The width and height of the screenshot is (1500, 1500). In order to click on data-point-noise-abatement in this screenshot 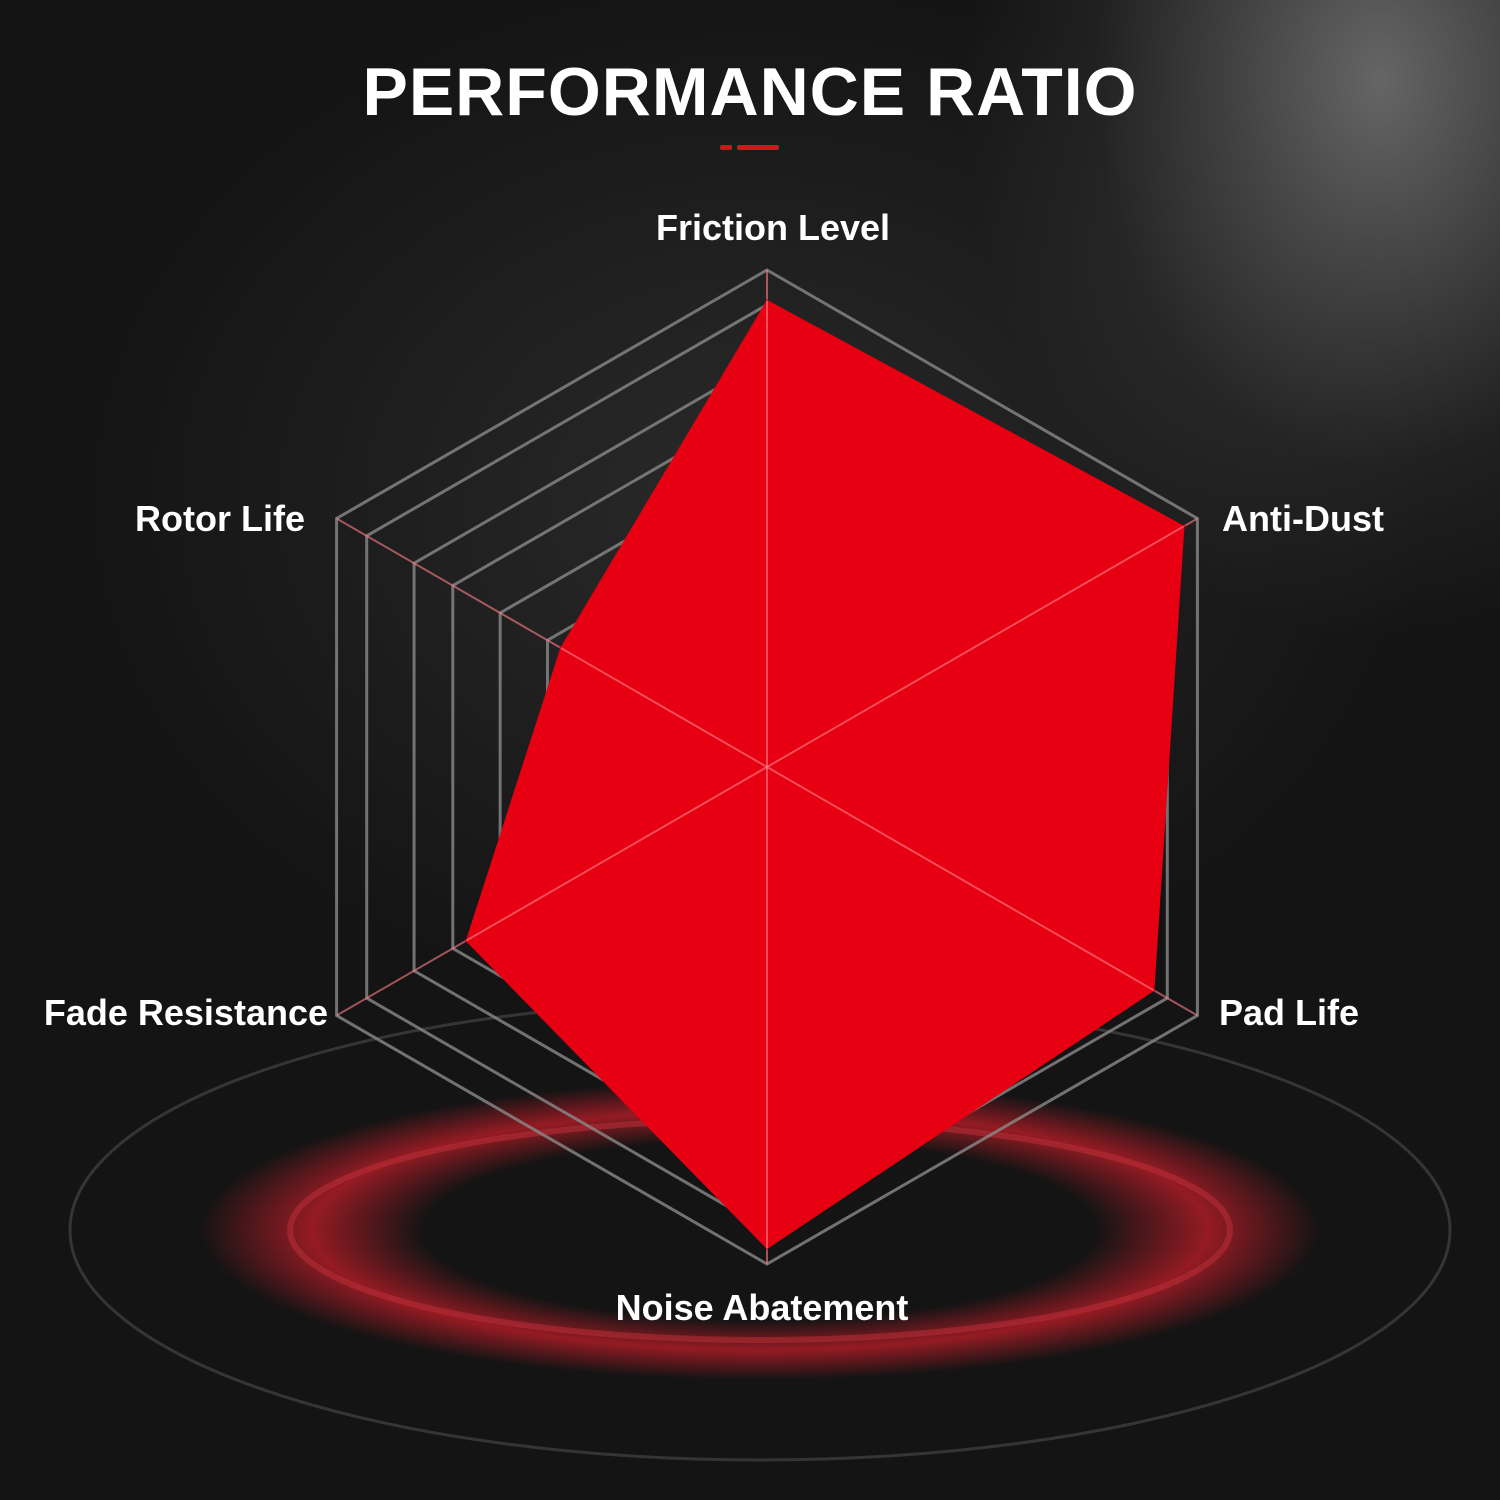, I will do `click(767, 1249)`.